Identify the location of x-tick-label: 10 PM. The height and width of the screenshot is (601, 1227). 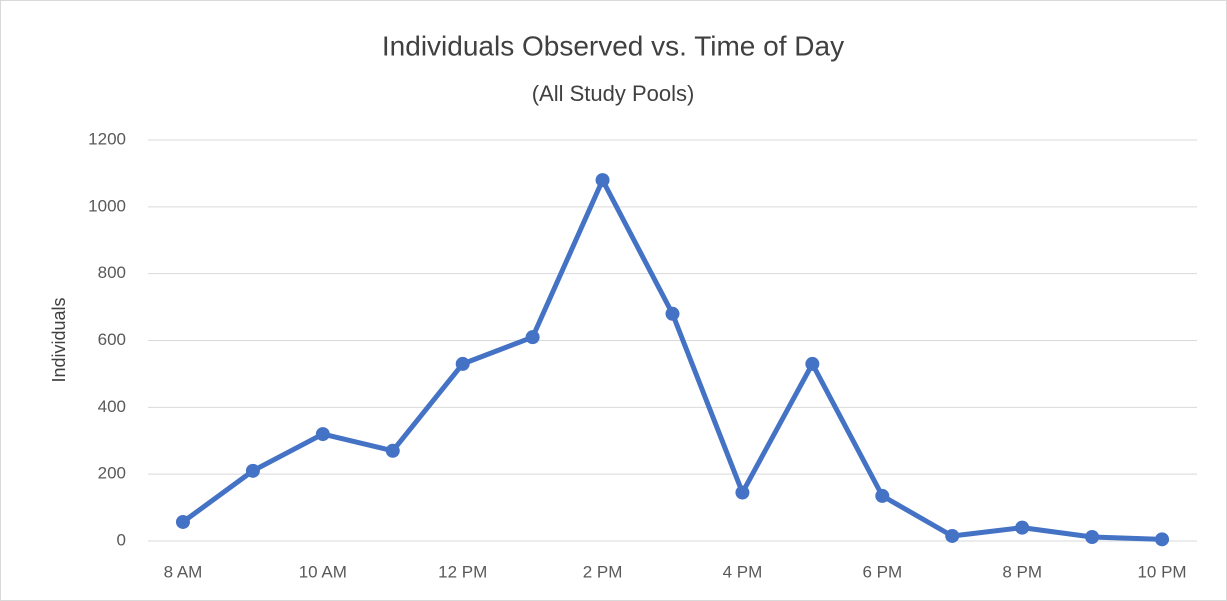
(1161, 571).